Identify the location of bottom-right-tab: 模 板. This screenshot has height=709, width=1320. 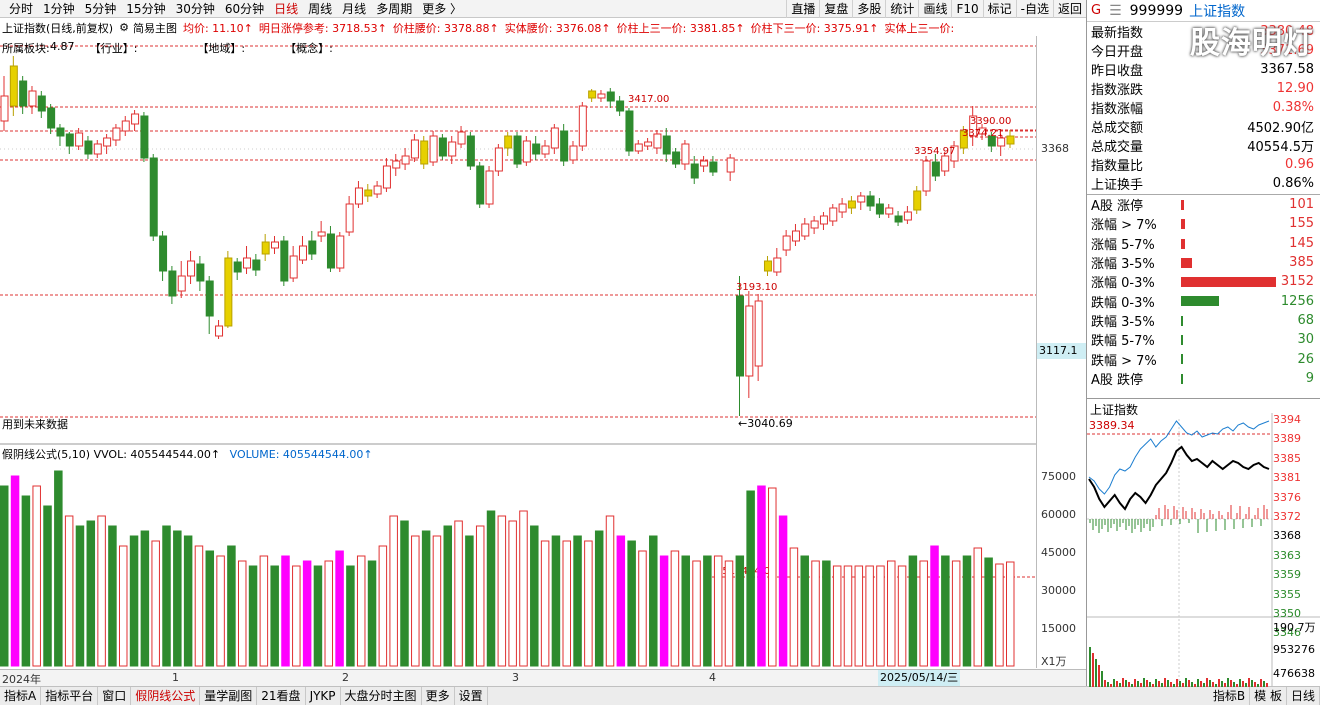
(1268, 696).